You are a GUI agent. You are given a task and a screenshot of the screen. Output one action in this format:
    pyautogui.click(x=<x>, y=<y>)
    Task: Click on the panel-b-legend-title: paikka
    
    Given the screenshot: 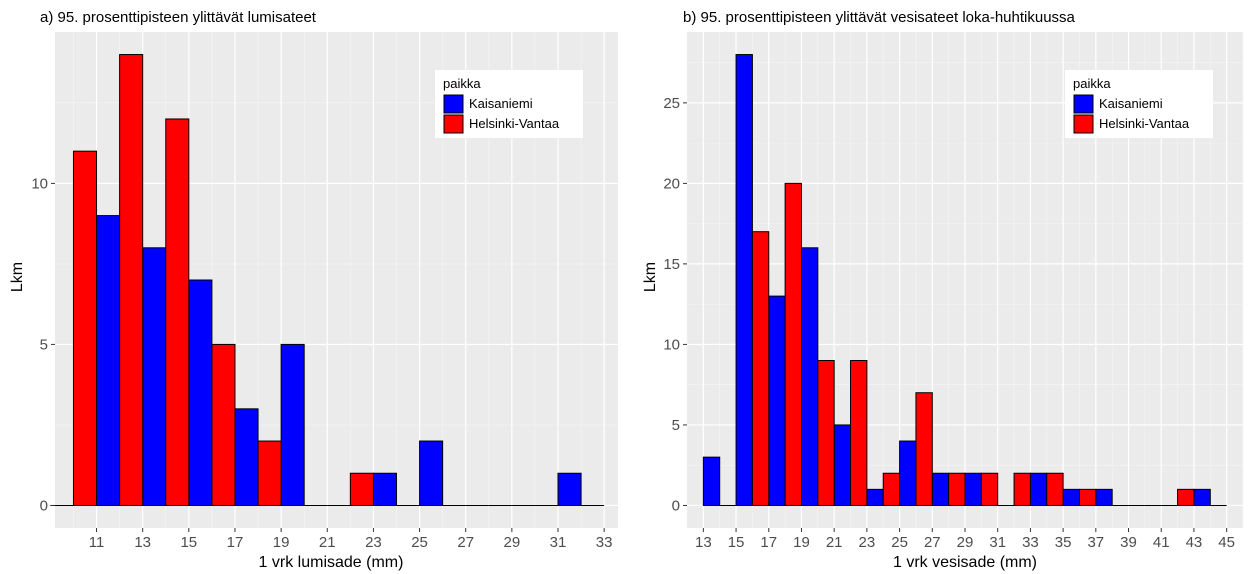 What is the action you would take?
    pyautogui.click(x=1092, y=83)
    